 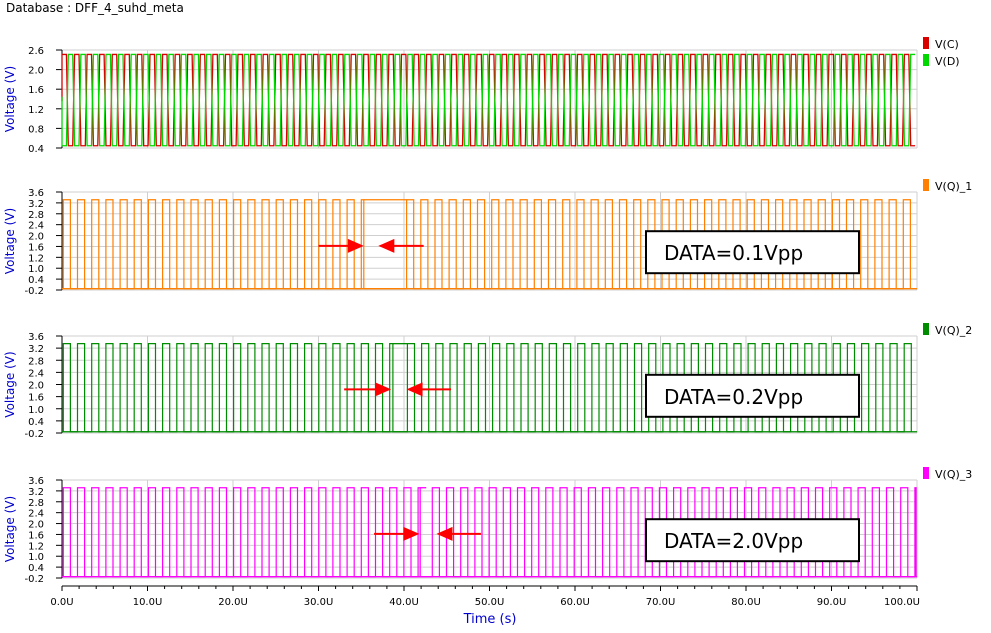 I want to click on x-tick-label: 10.0U, so click(x=148, y=602).